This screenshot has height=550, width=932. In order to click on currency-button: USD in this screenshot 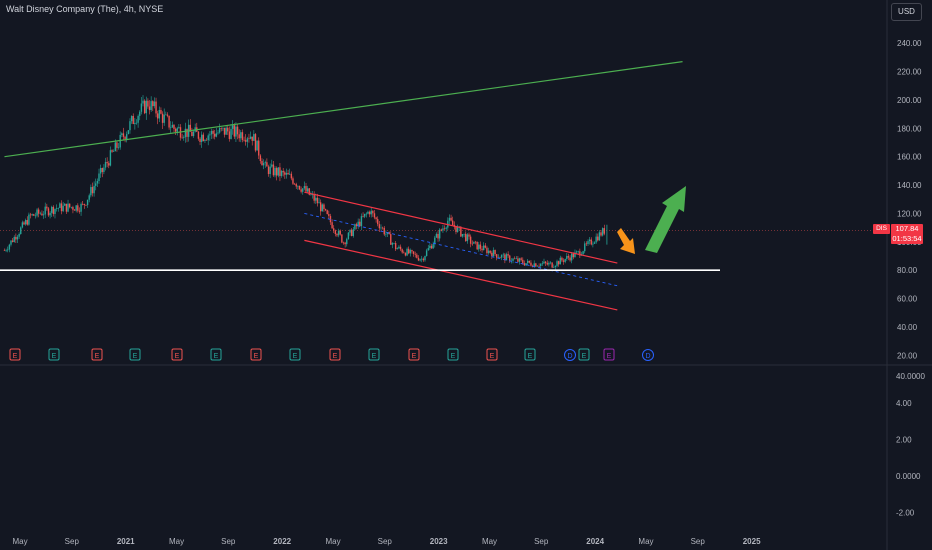, I will do `click(906, 12)`.